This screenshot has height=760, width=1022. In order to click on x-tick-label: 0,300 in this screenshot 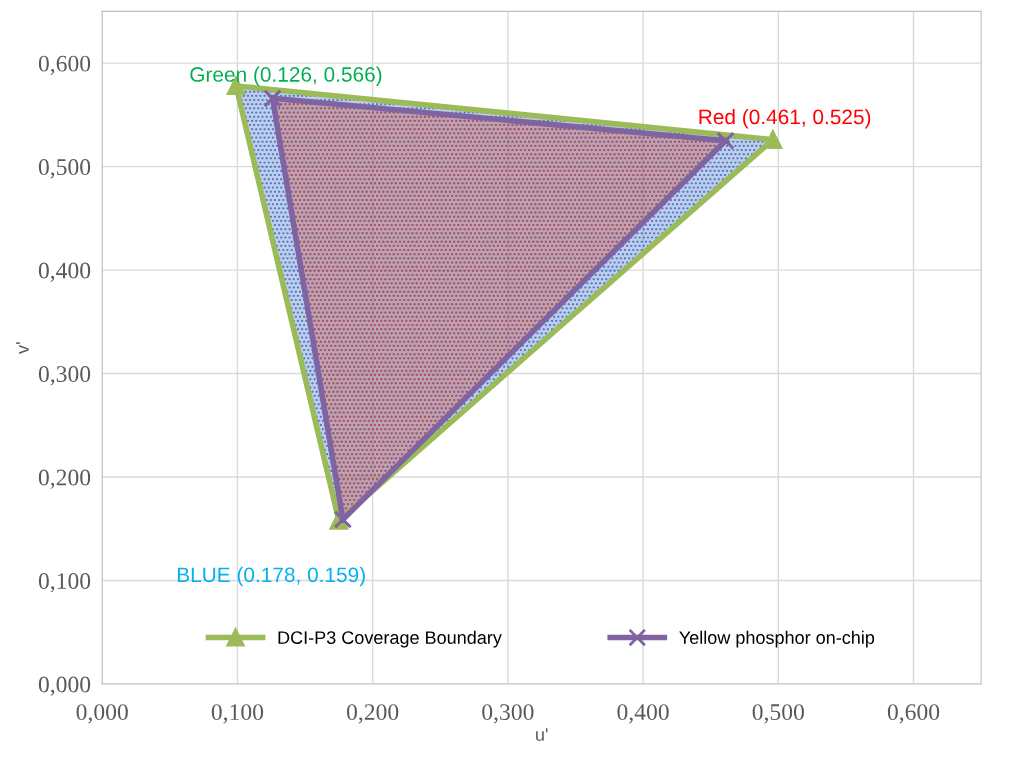, I will do `click(508, 714)`.